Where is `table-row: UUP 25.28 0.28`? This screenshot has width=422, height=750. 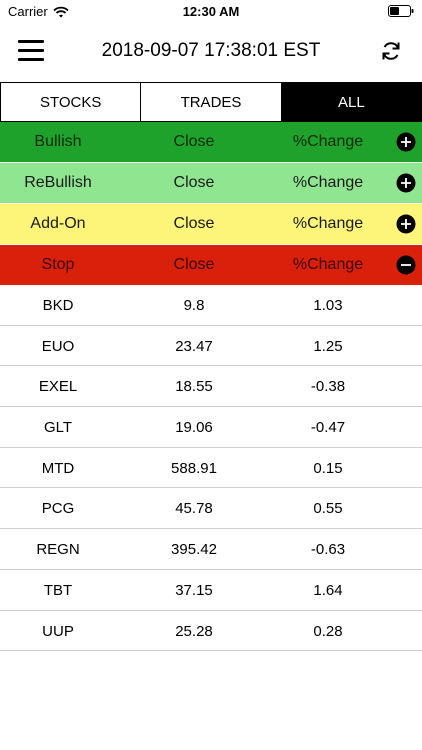 table-row: UUP 25.28 0.28 is located at coordinates (211, 631).